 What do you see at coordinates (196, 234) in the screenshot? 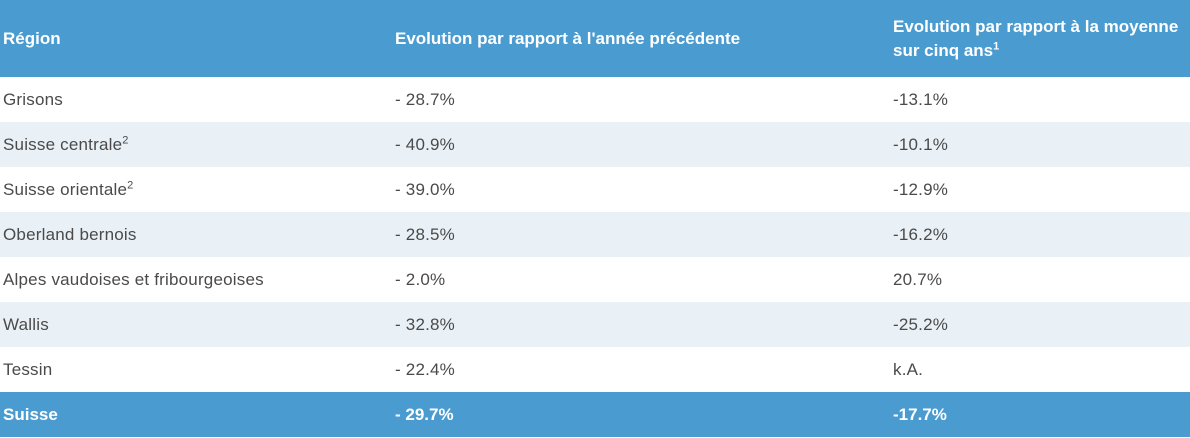
I see `region-cell: Oberland bernois` at bounding box center [196, 234].